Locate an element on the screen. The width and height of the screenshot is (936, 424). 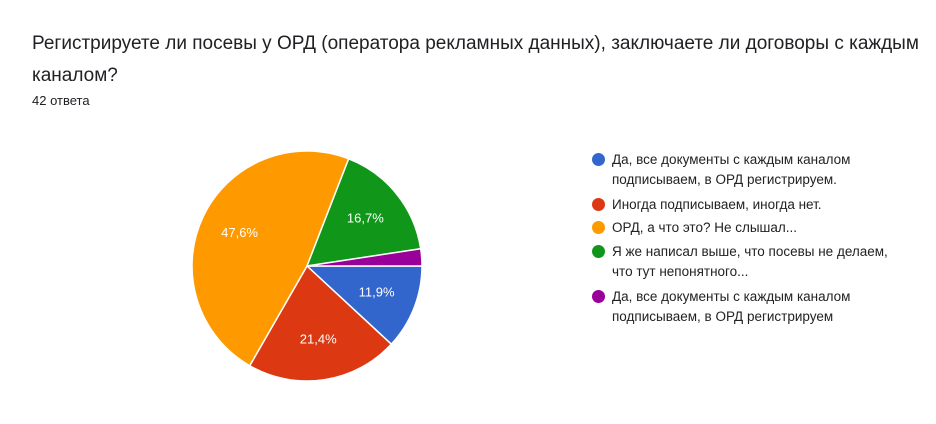
slice-label: 47,6% is located at coordinates (239, 232).